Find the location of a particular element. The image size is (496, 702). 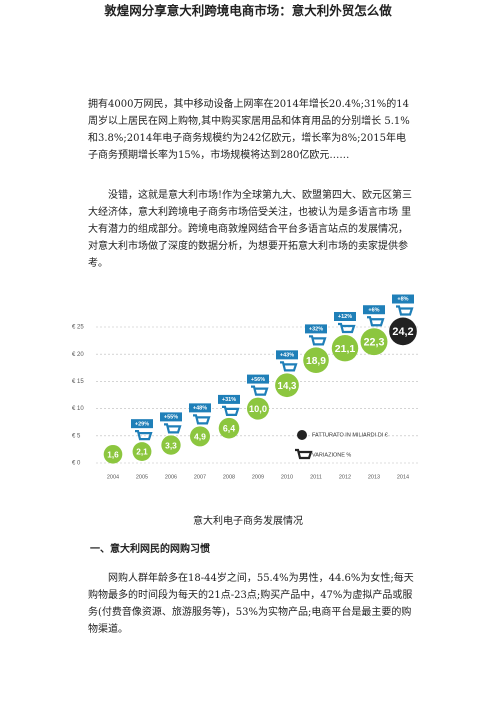

bubble-label: 2,1 is located at coordinates (142, 452).